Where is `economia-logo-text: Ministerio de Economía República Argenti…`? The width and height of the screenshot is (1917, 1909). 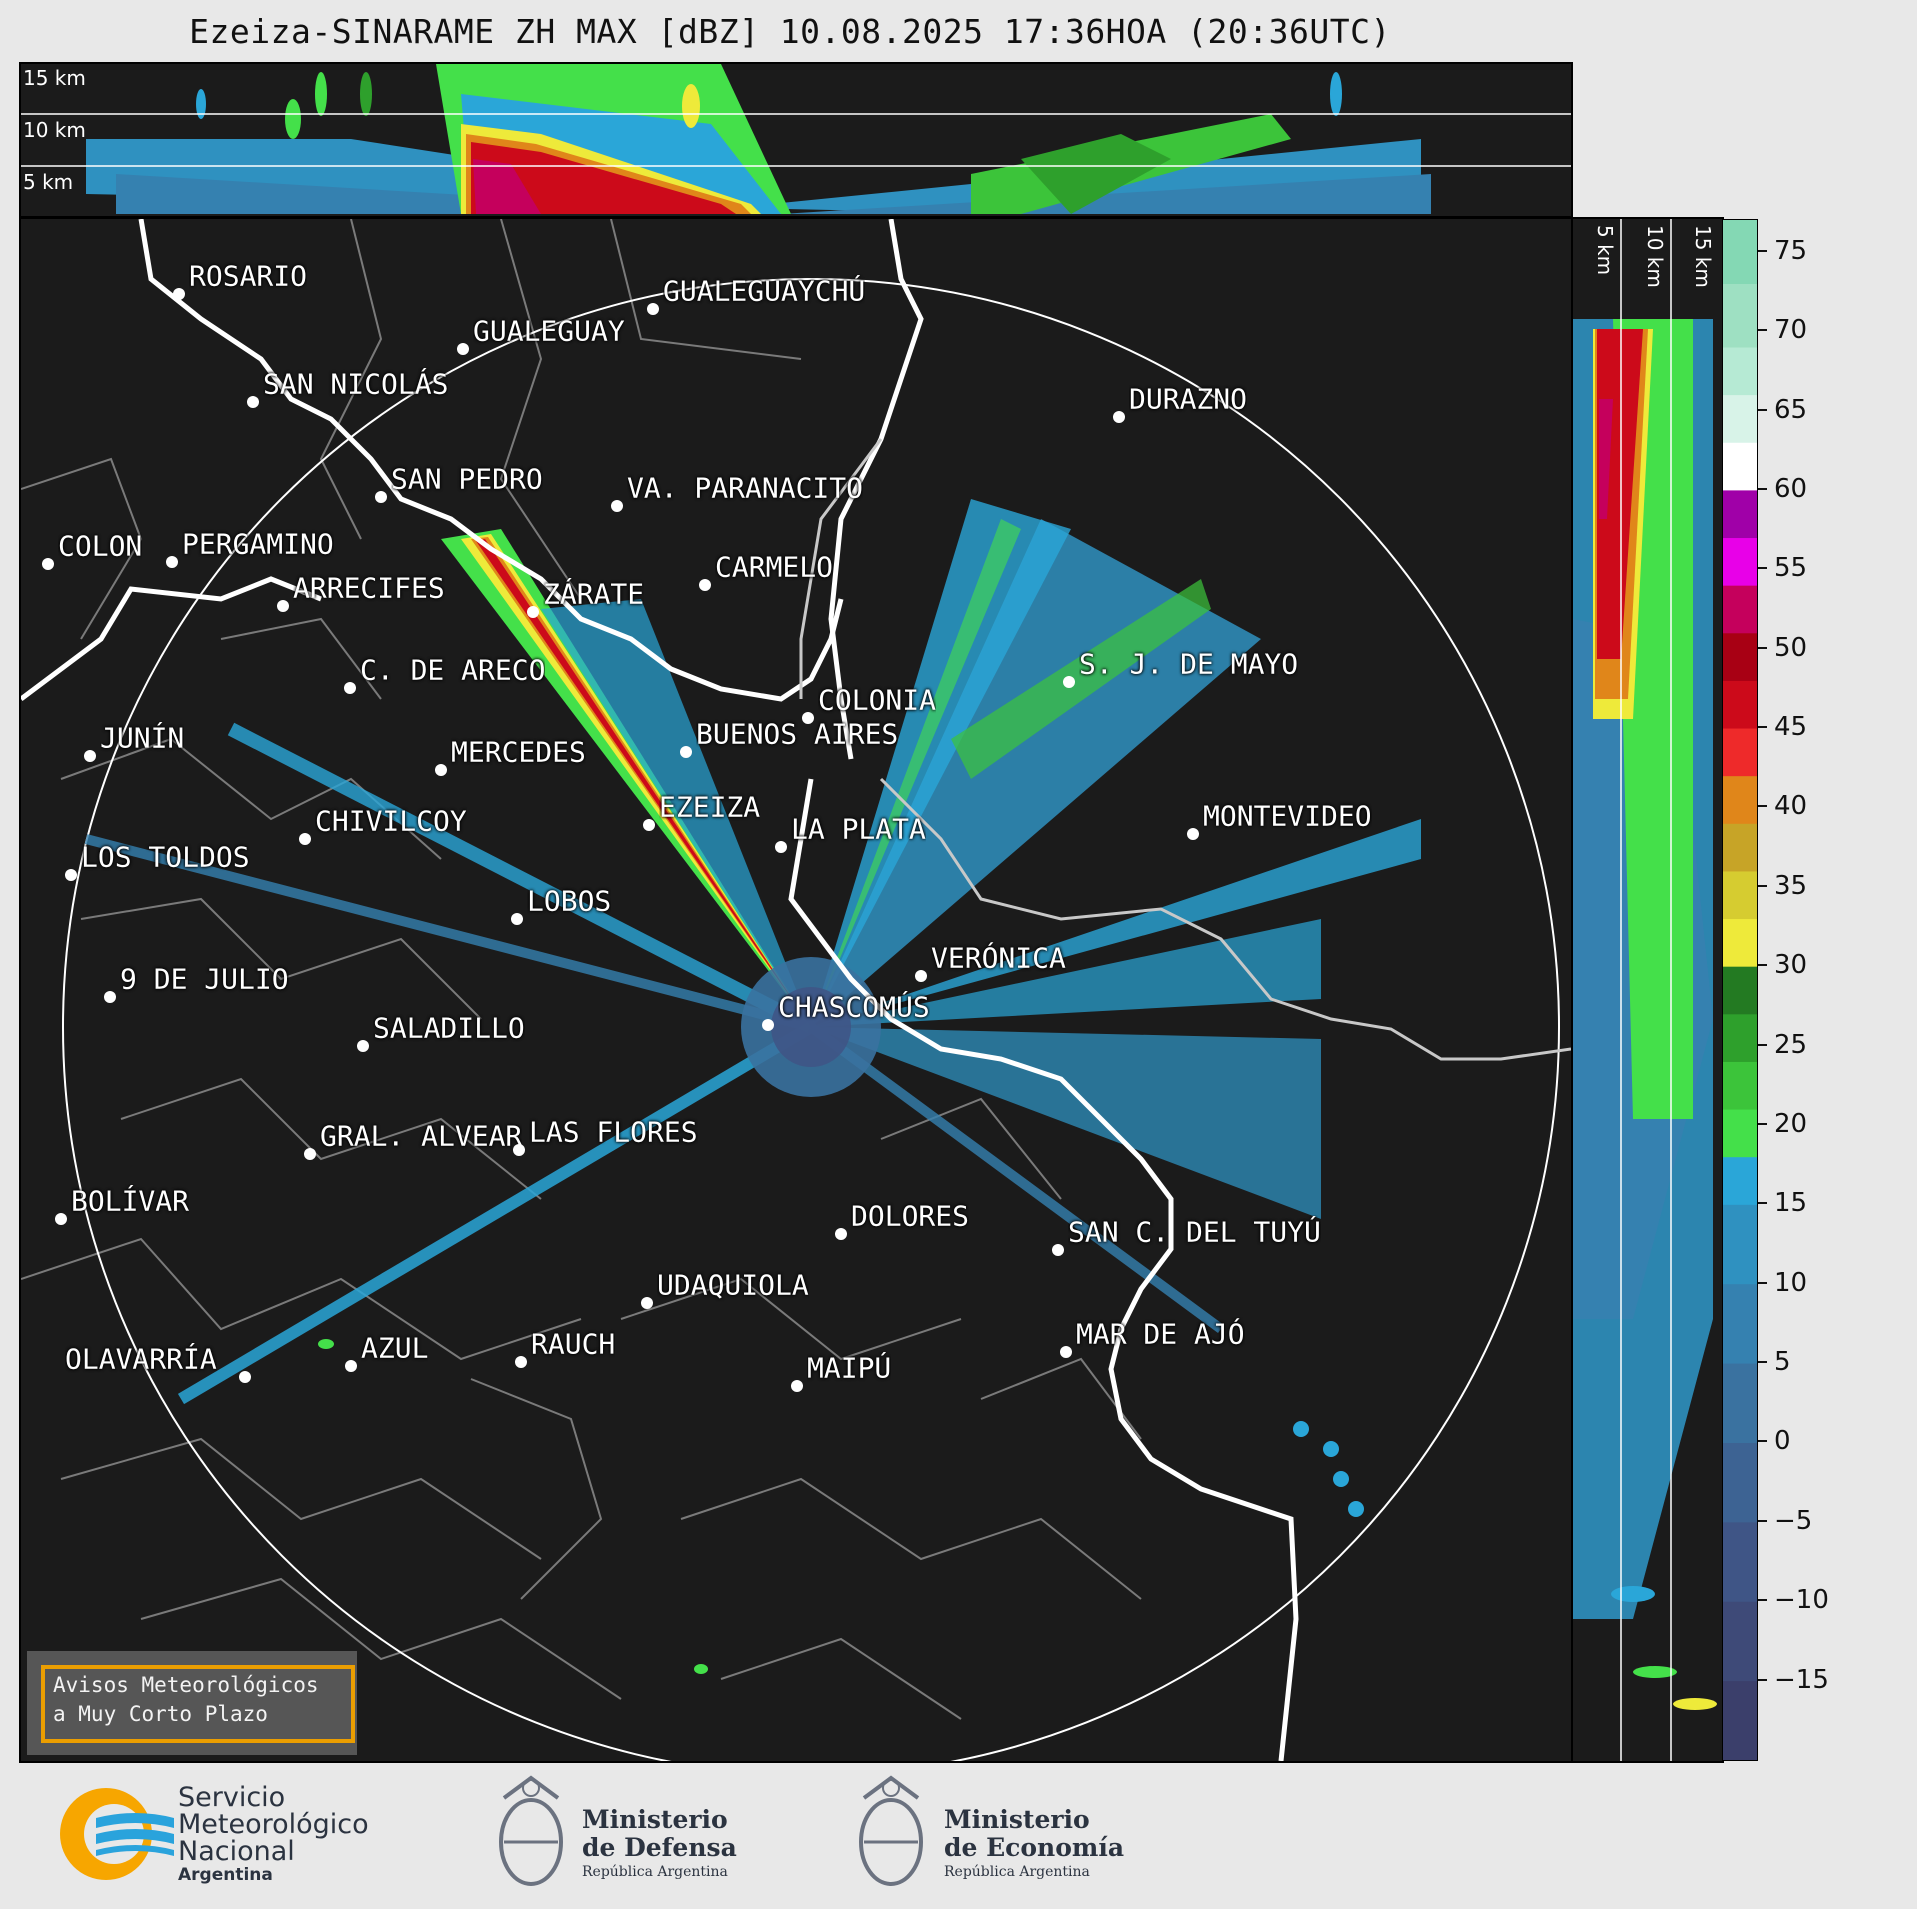
economia-logo-text: Ministerio de Economía República Argenti… is located at coordinates (1034, 1844).